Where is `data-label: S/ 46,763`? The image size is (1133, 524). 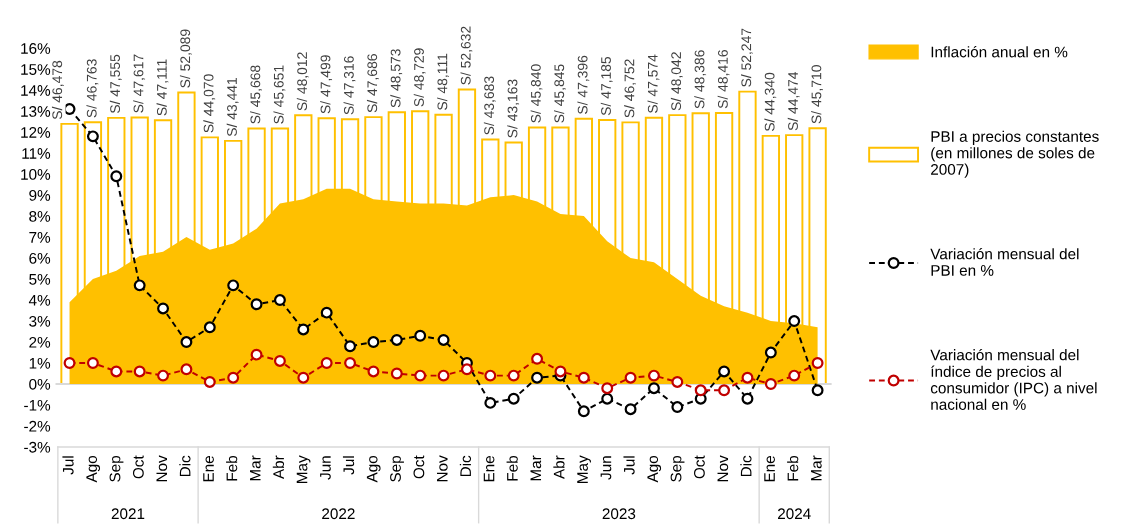
data-label: S/ 46,763 is located at coordinates (92, 88).